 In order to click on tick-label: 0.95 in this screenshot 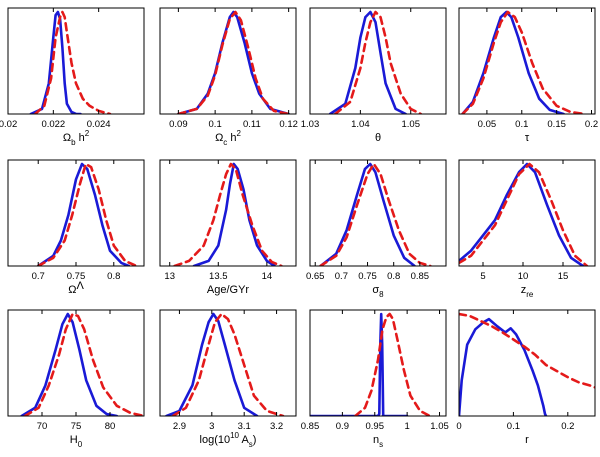, I will do `click(375, 426)`.